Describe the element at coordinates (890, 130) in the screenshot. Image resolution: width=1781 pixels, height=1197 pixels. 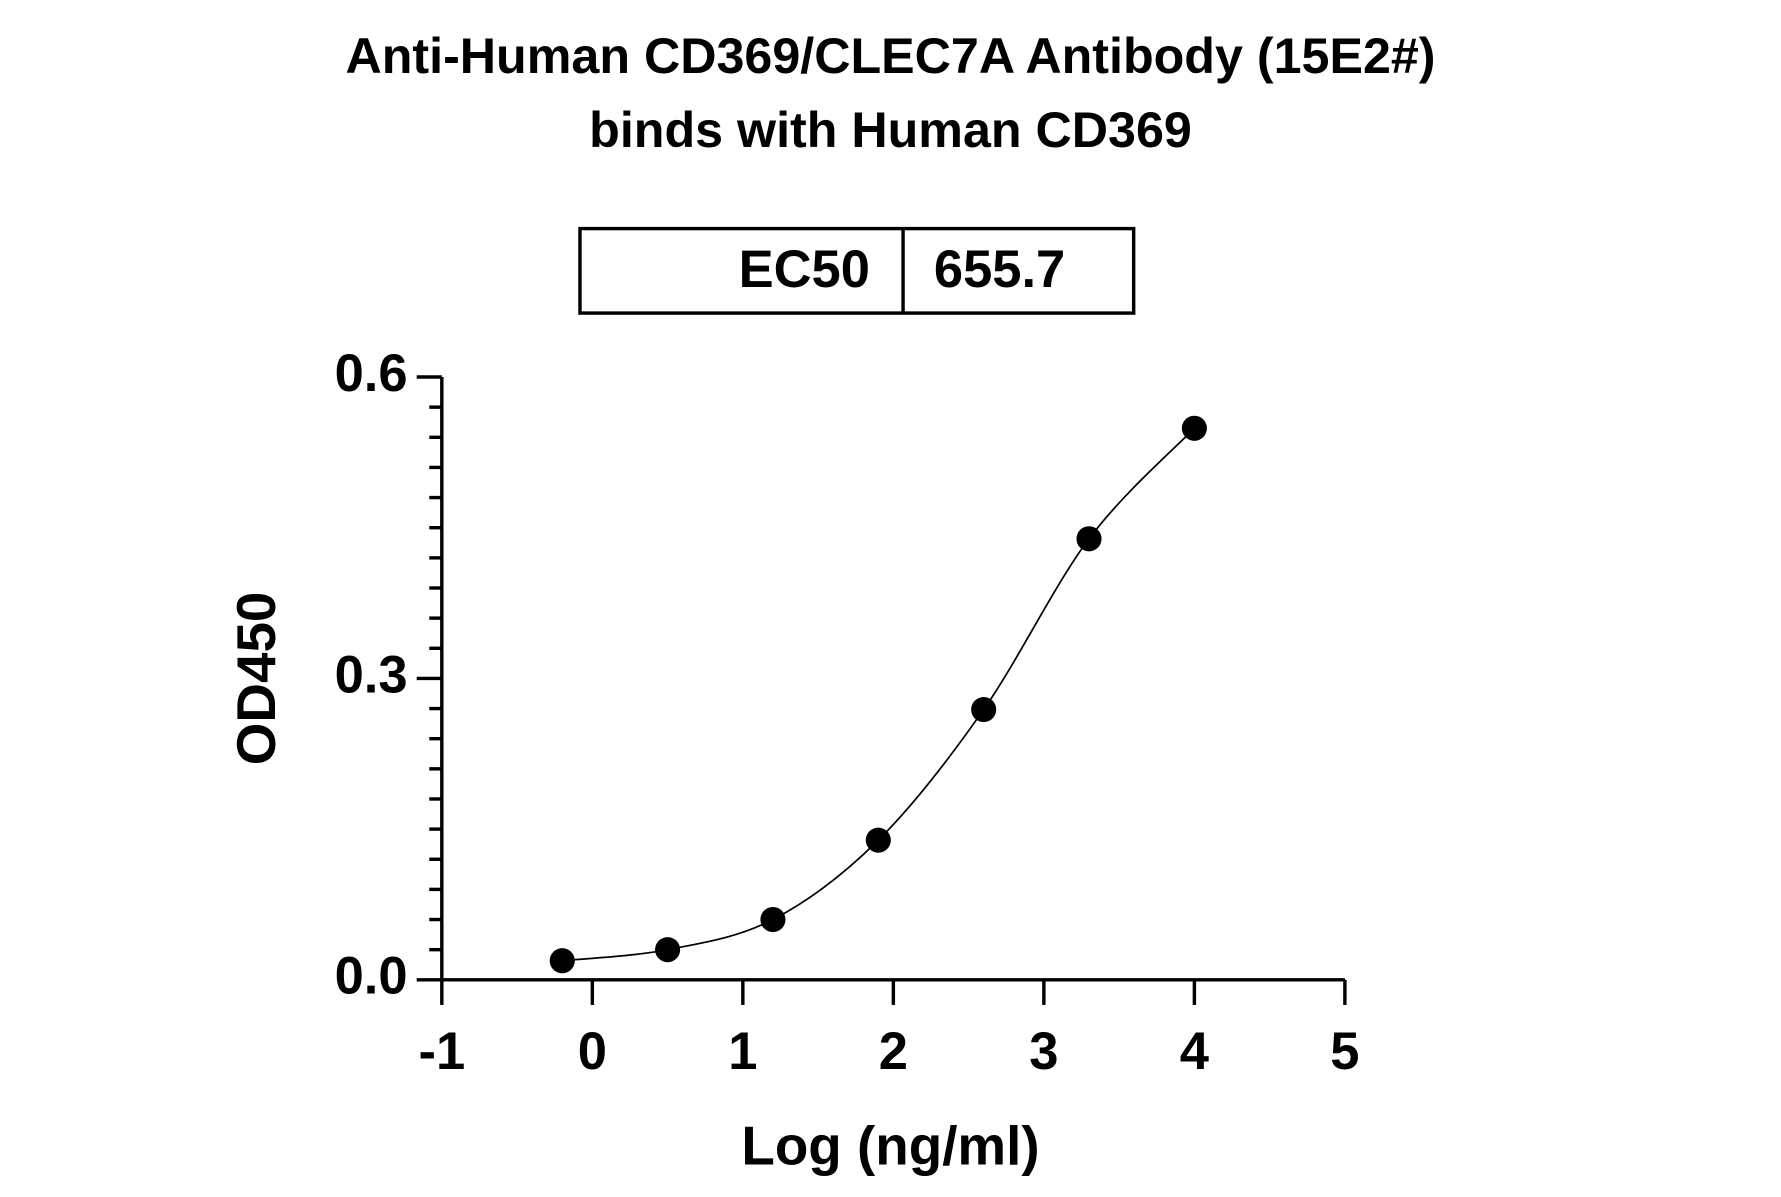
I see `chart-subtitle: binds with Human CD369` at that location.